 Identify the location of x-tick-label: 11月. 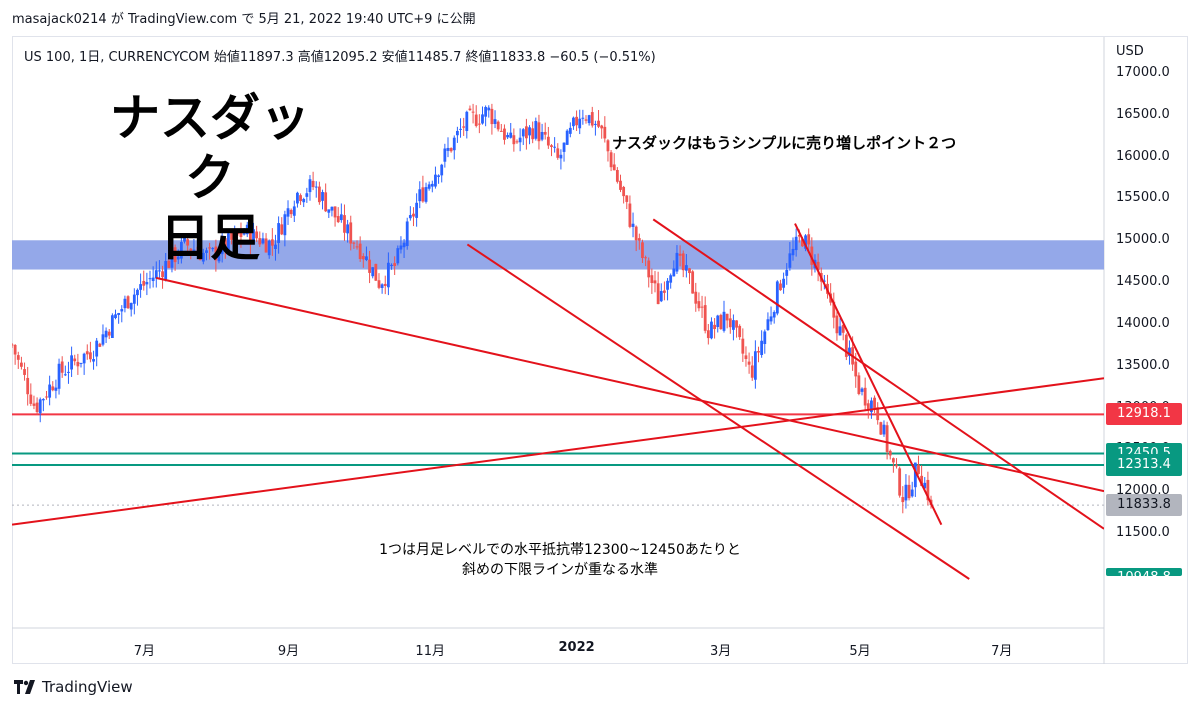
(430, 651).